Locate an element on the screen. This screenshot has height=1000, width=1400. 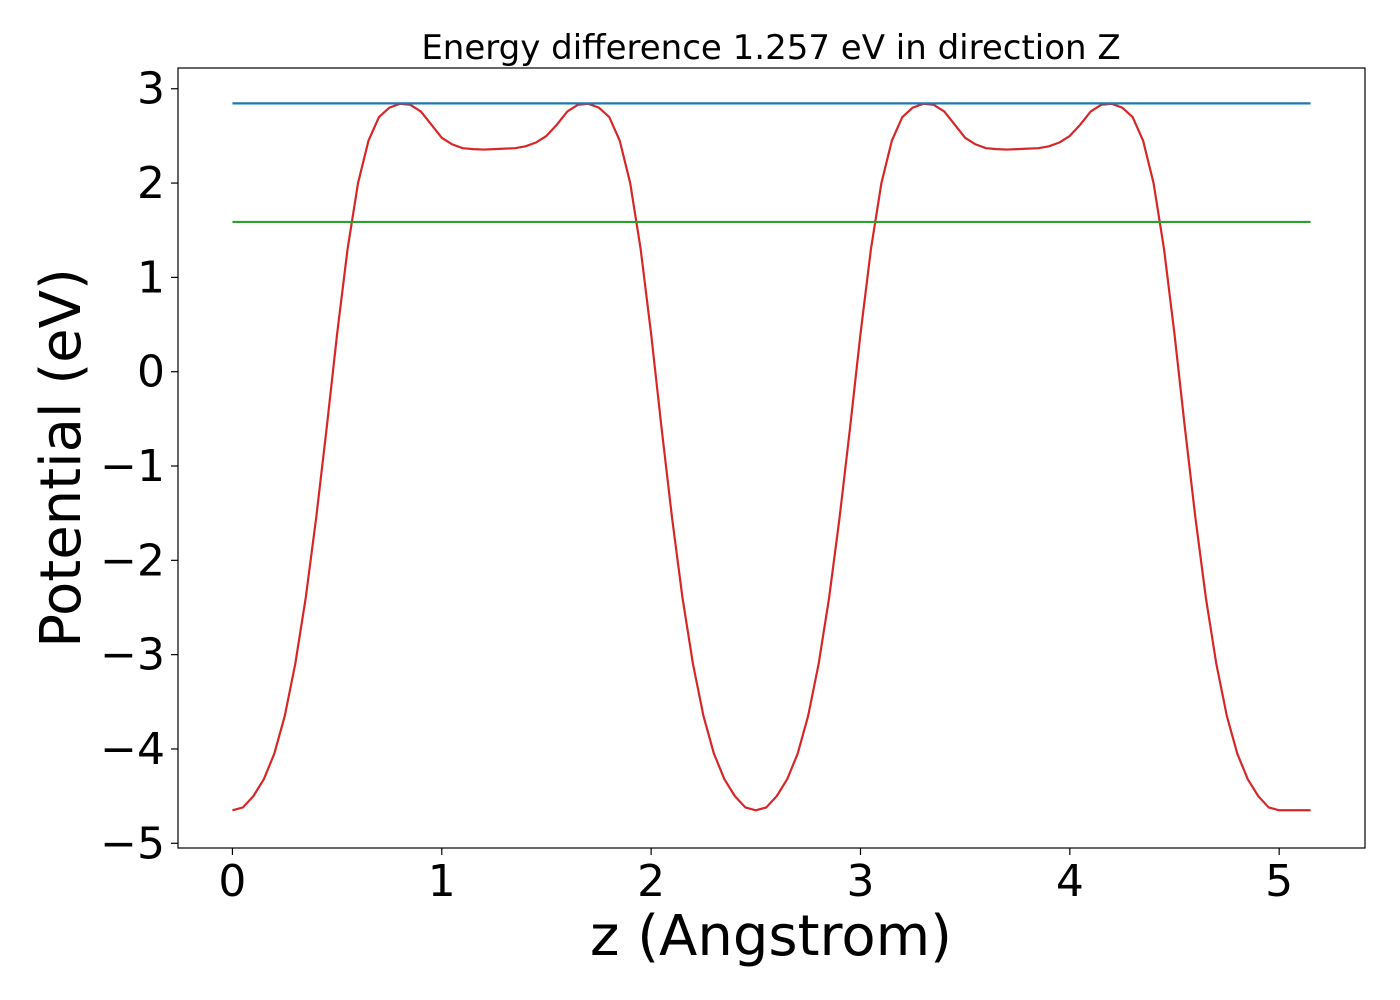
y-tick-label: −4 is located at coordinates (132, 749).